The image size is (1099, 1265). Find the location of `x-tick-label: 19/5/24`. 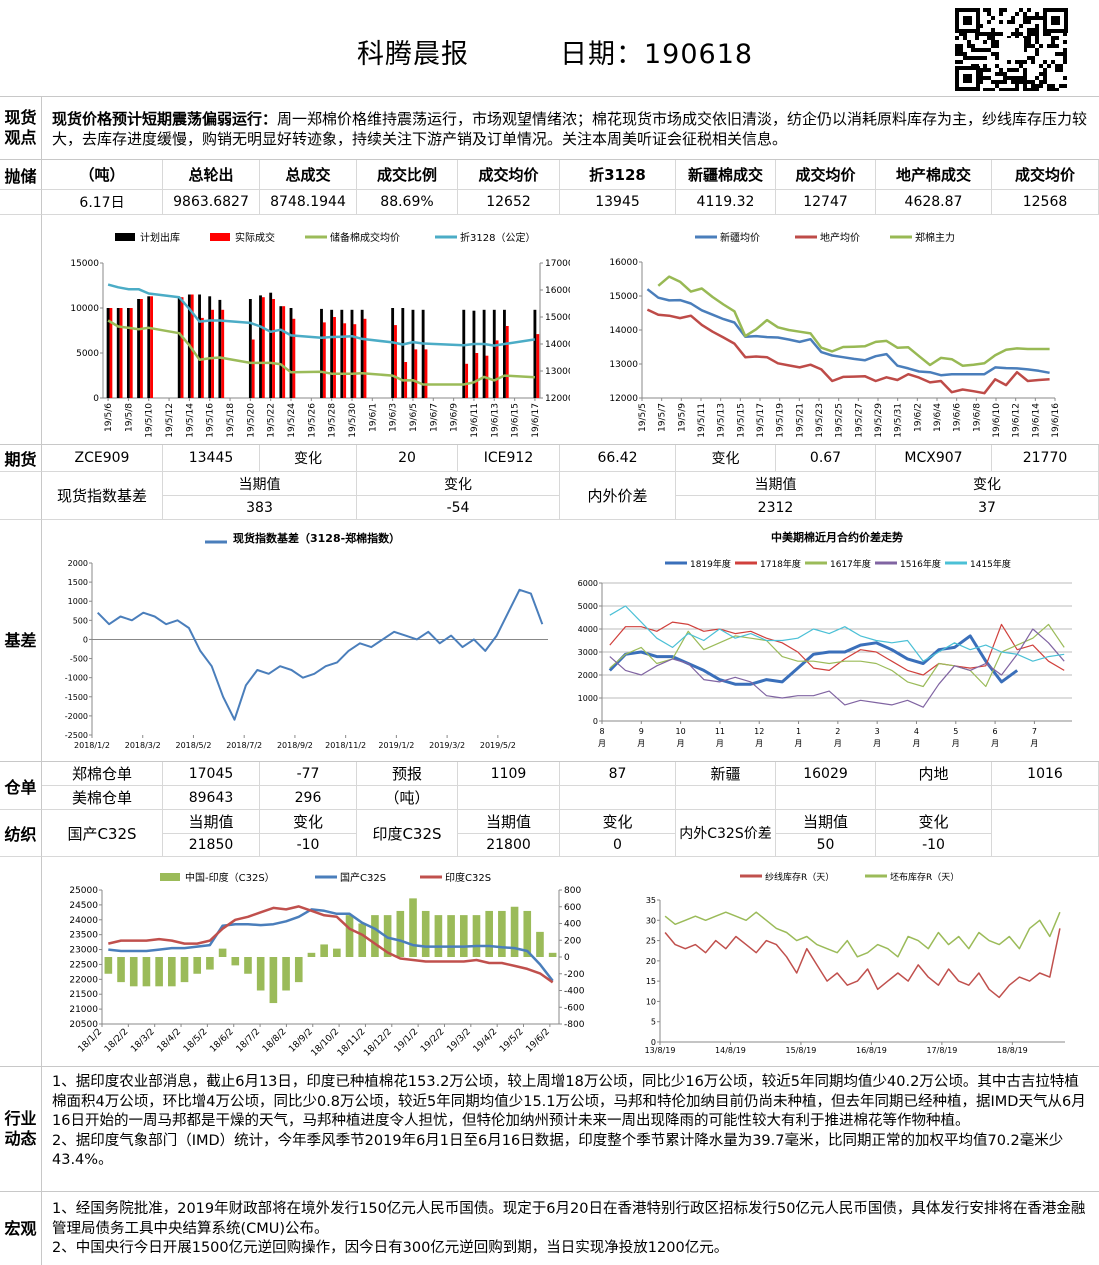

x-tick-label: 19/5/24 is located at coordinates (292, 420).